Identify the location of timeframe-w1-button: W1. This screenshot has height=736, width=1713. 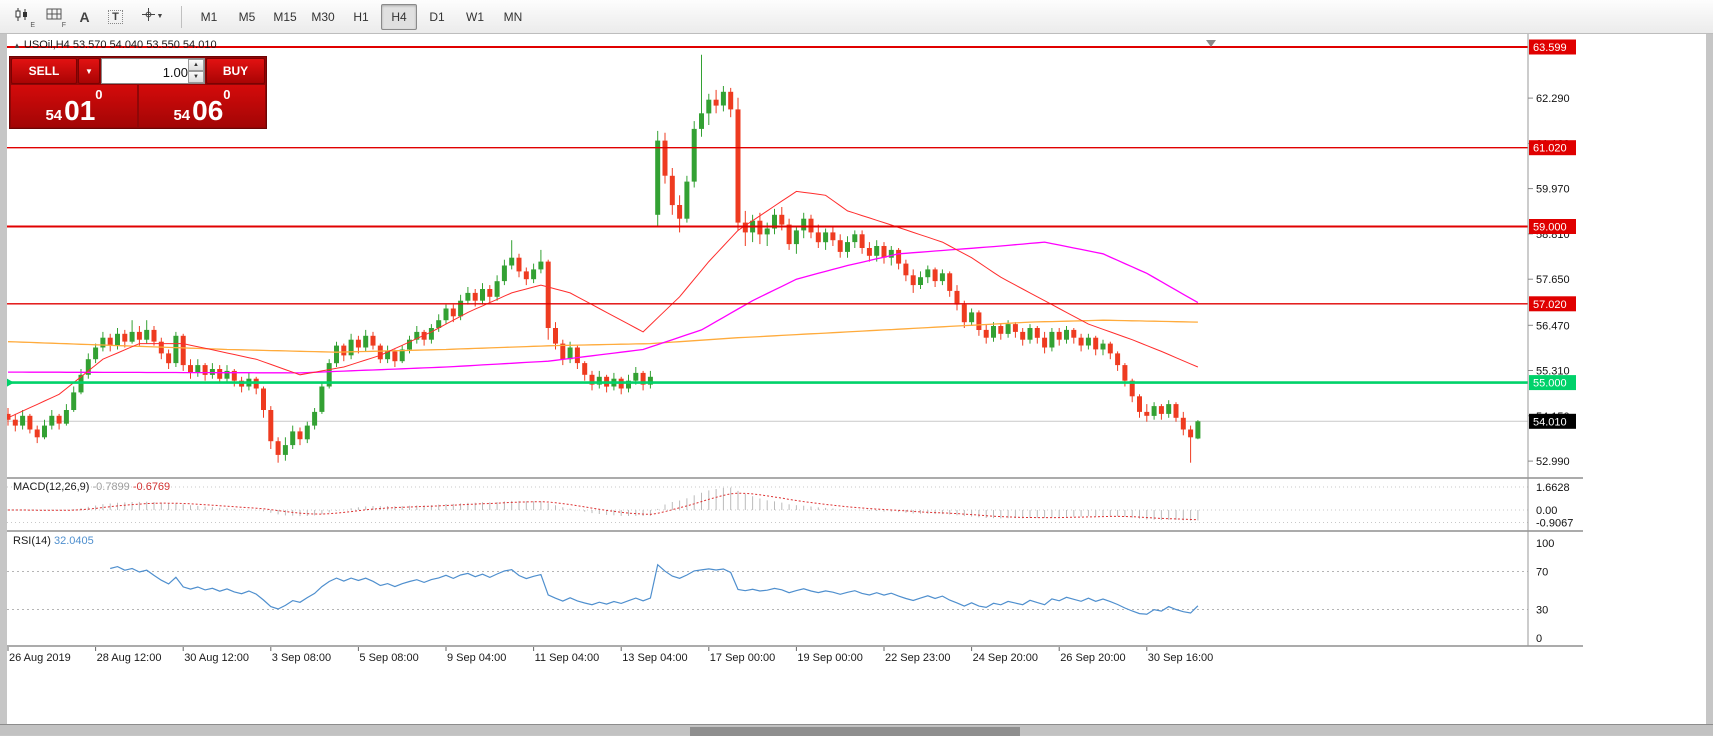
(475, 16).